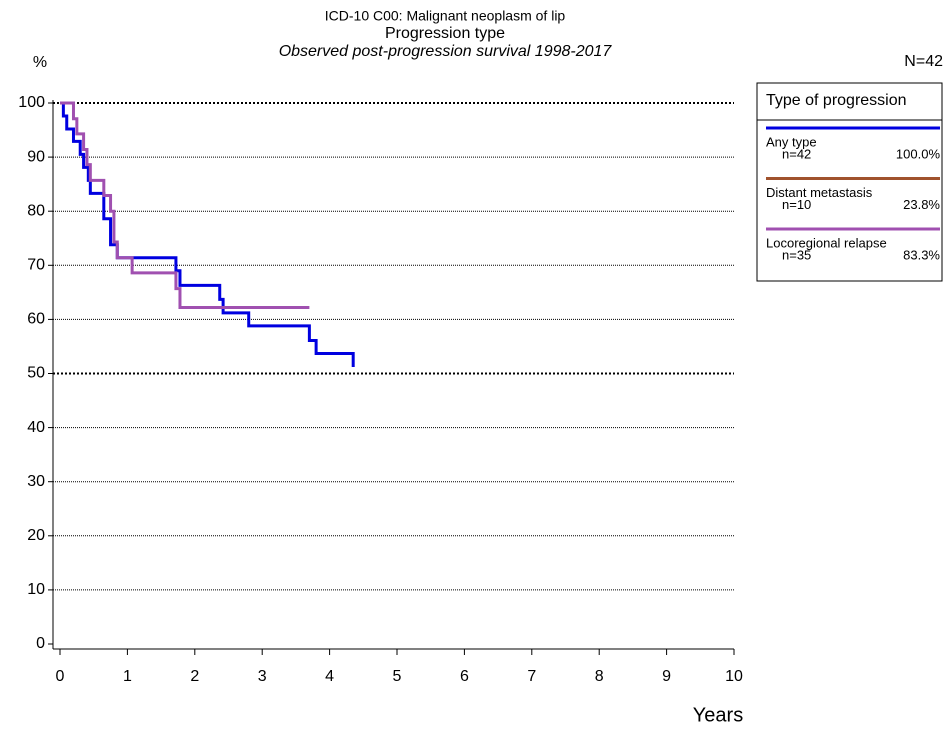 Image resolution: width=949 pixels, height=733 pixels. I want to click on x-tick-label: 4, so click(329, 676).